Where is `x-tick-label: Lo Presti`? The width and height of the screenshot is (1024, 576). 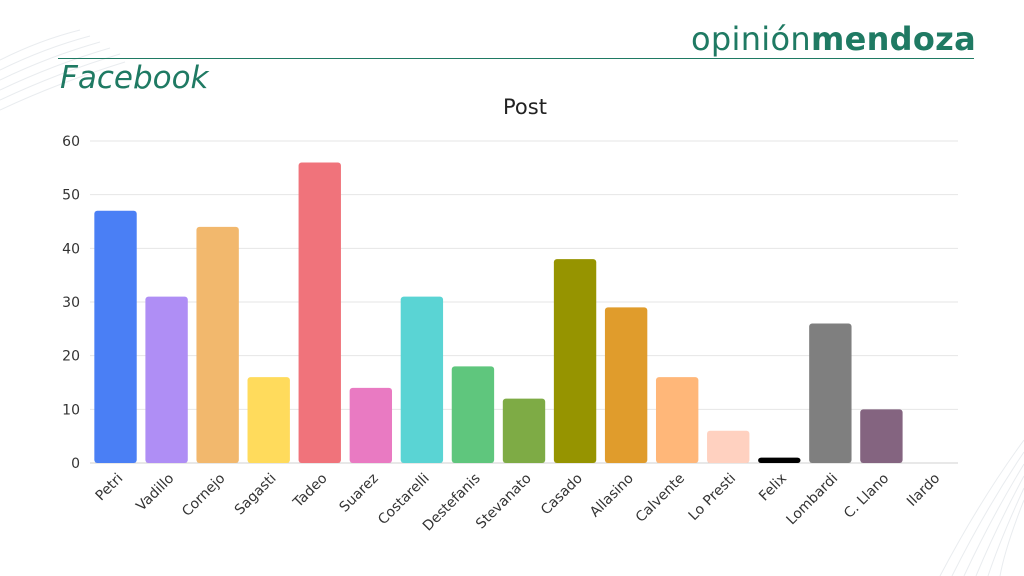 x-tick-label: Lo Presti is located at coordinates (712, 497).